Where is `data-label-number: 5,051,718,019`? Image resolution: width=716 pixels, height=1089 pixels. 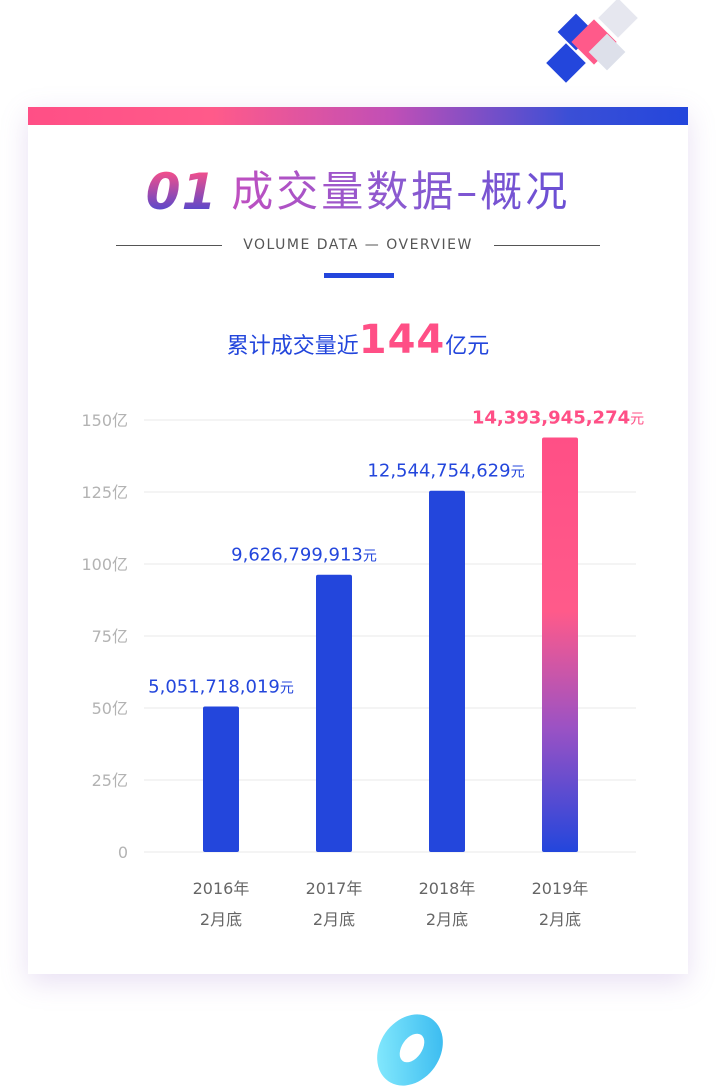 data-label-number: 5,051,718,019 is located at coordinates (214, 687).